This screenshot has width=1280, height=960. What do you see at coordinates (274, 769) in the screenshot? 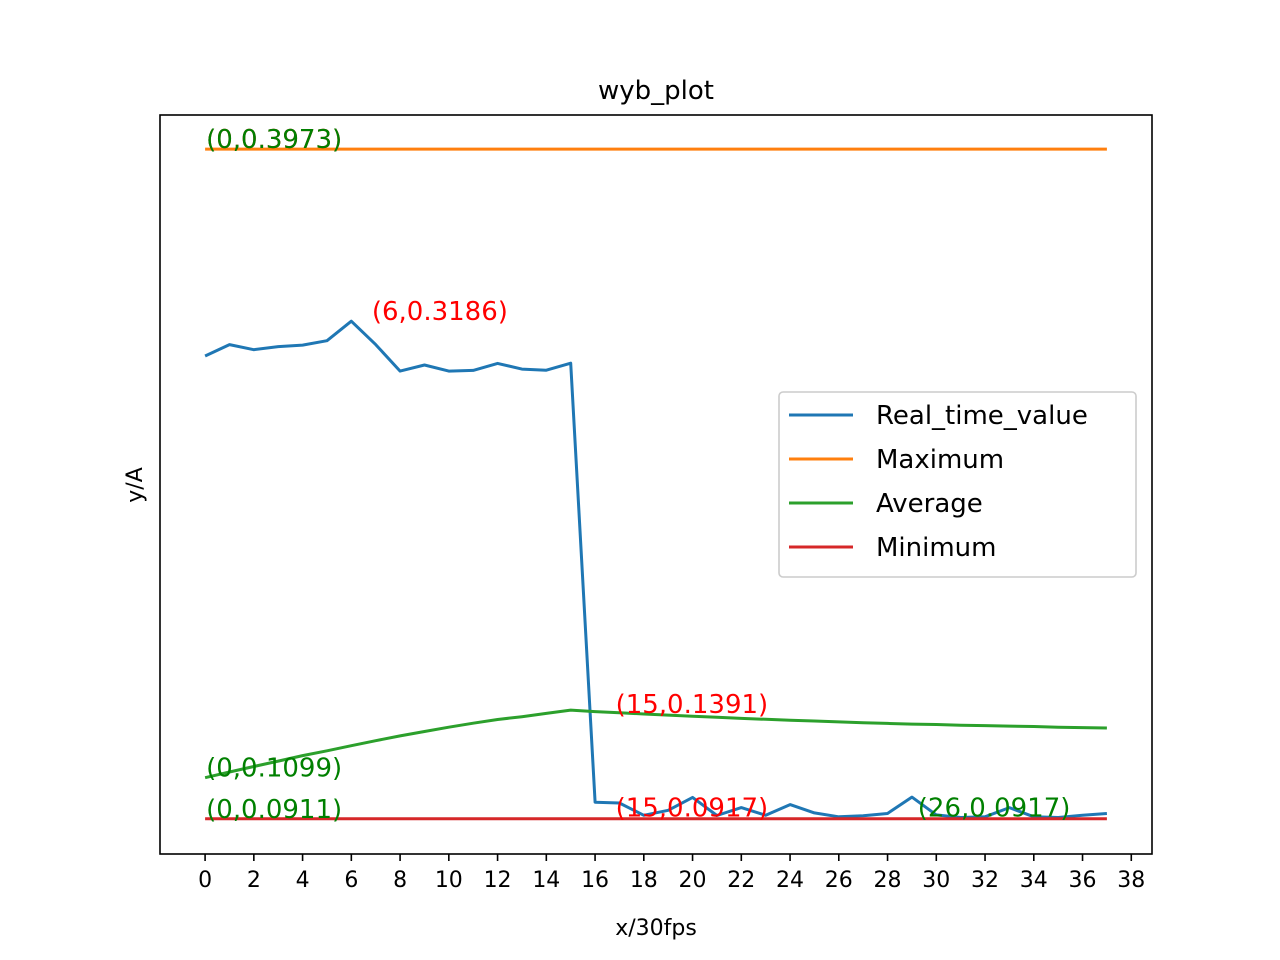
I see `data-annotation: (0,0.1099)` at bounding box center [274, 769].